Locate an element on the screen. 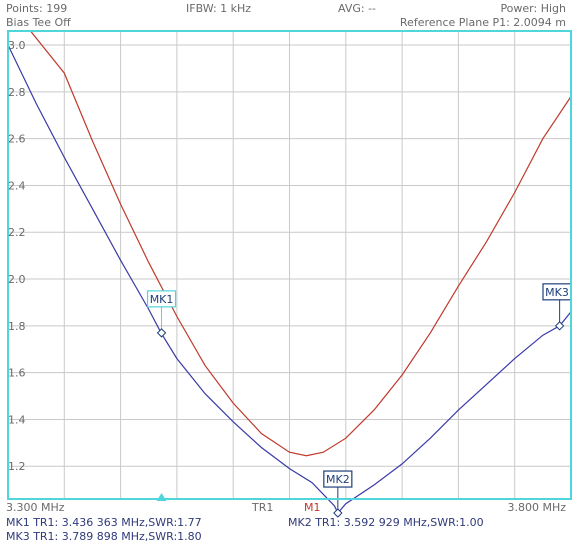  marker-label: MK1 is located at coordinates (162, 299).